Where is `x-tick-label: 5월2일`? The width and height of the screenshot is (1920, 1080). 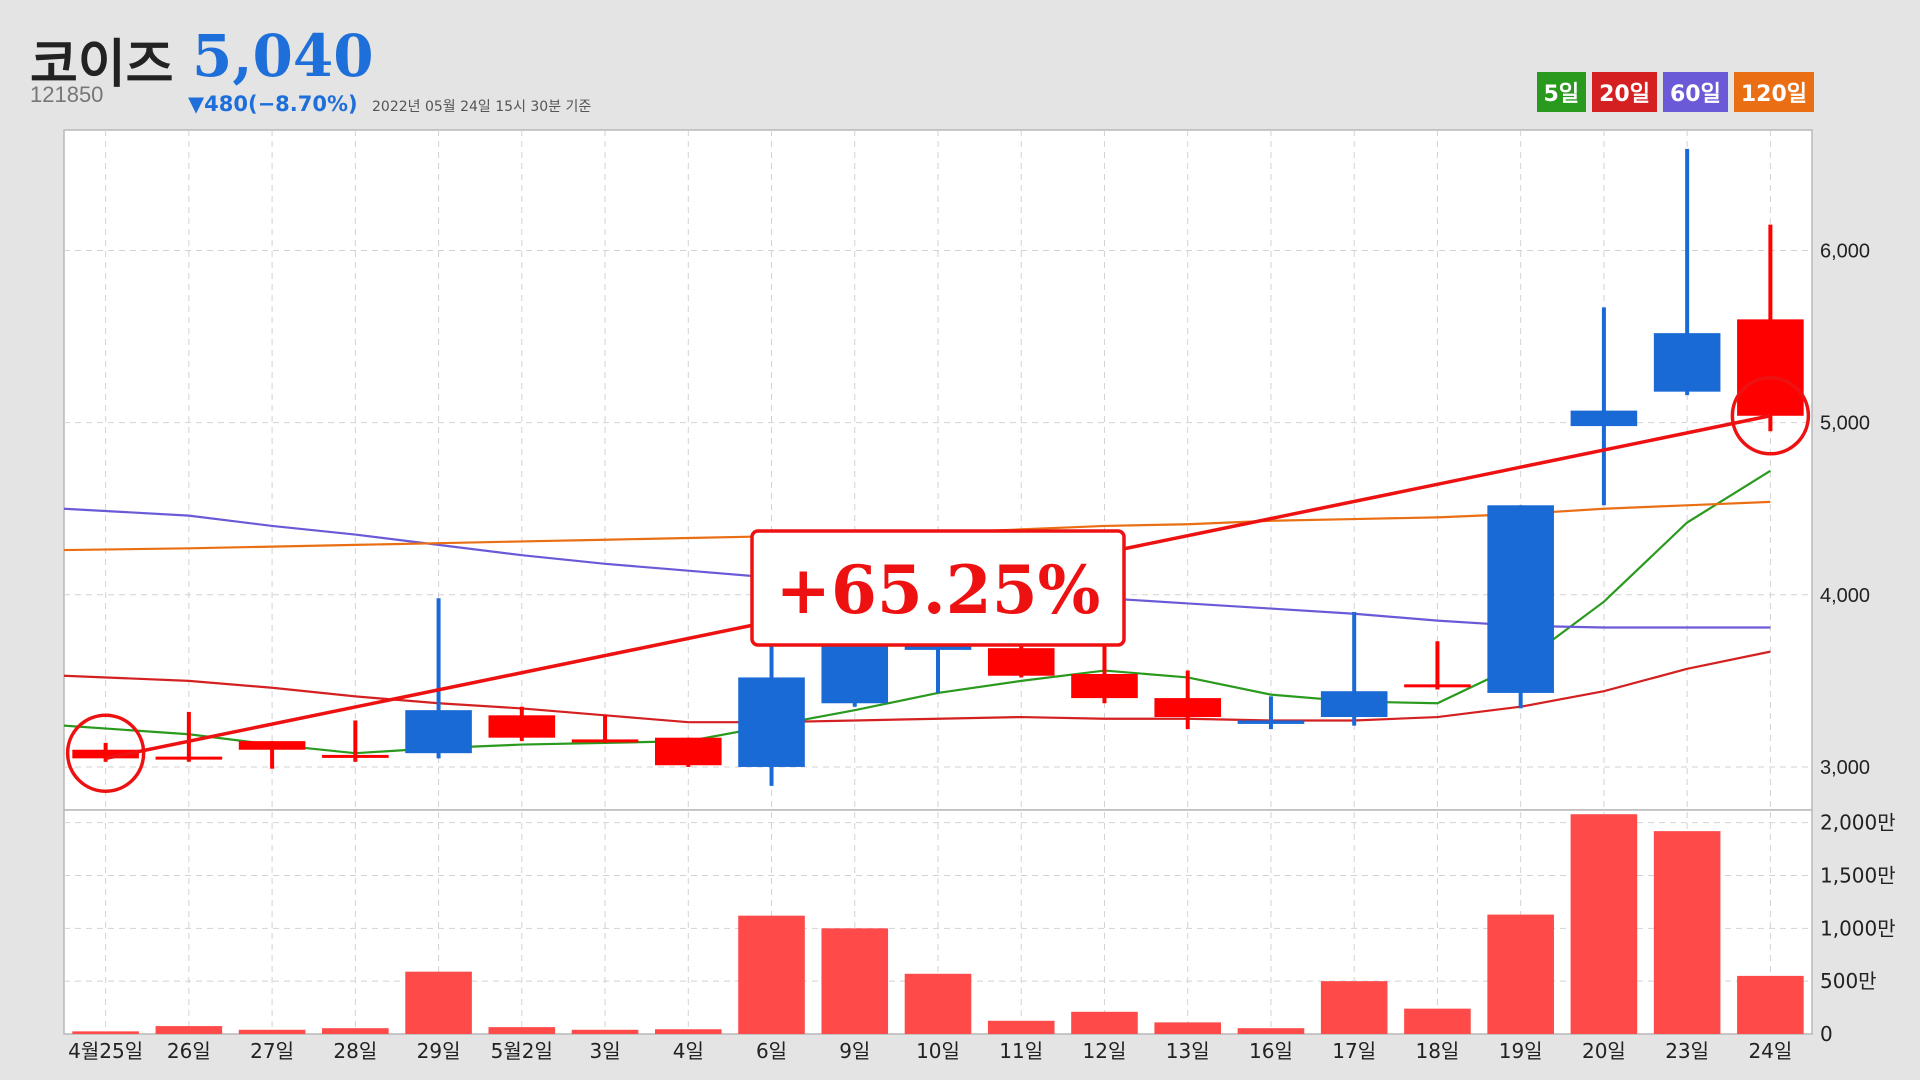
x-tick-label: 5월2일 is located at coordinates (522, 1051).